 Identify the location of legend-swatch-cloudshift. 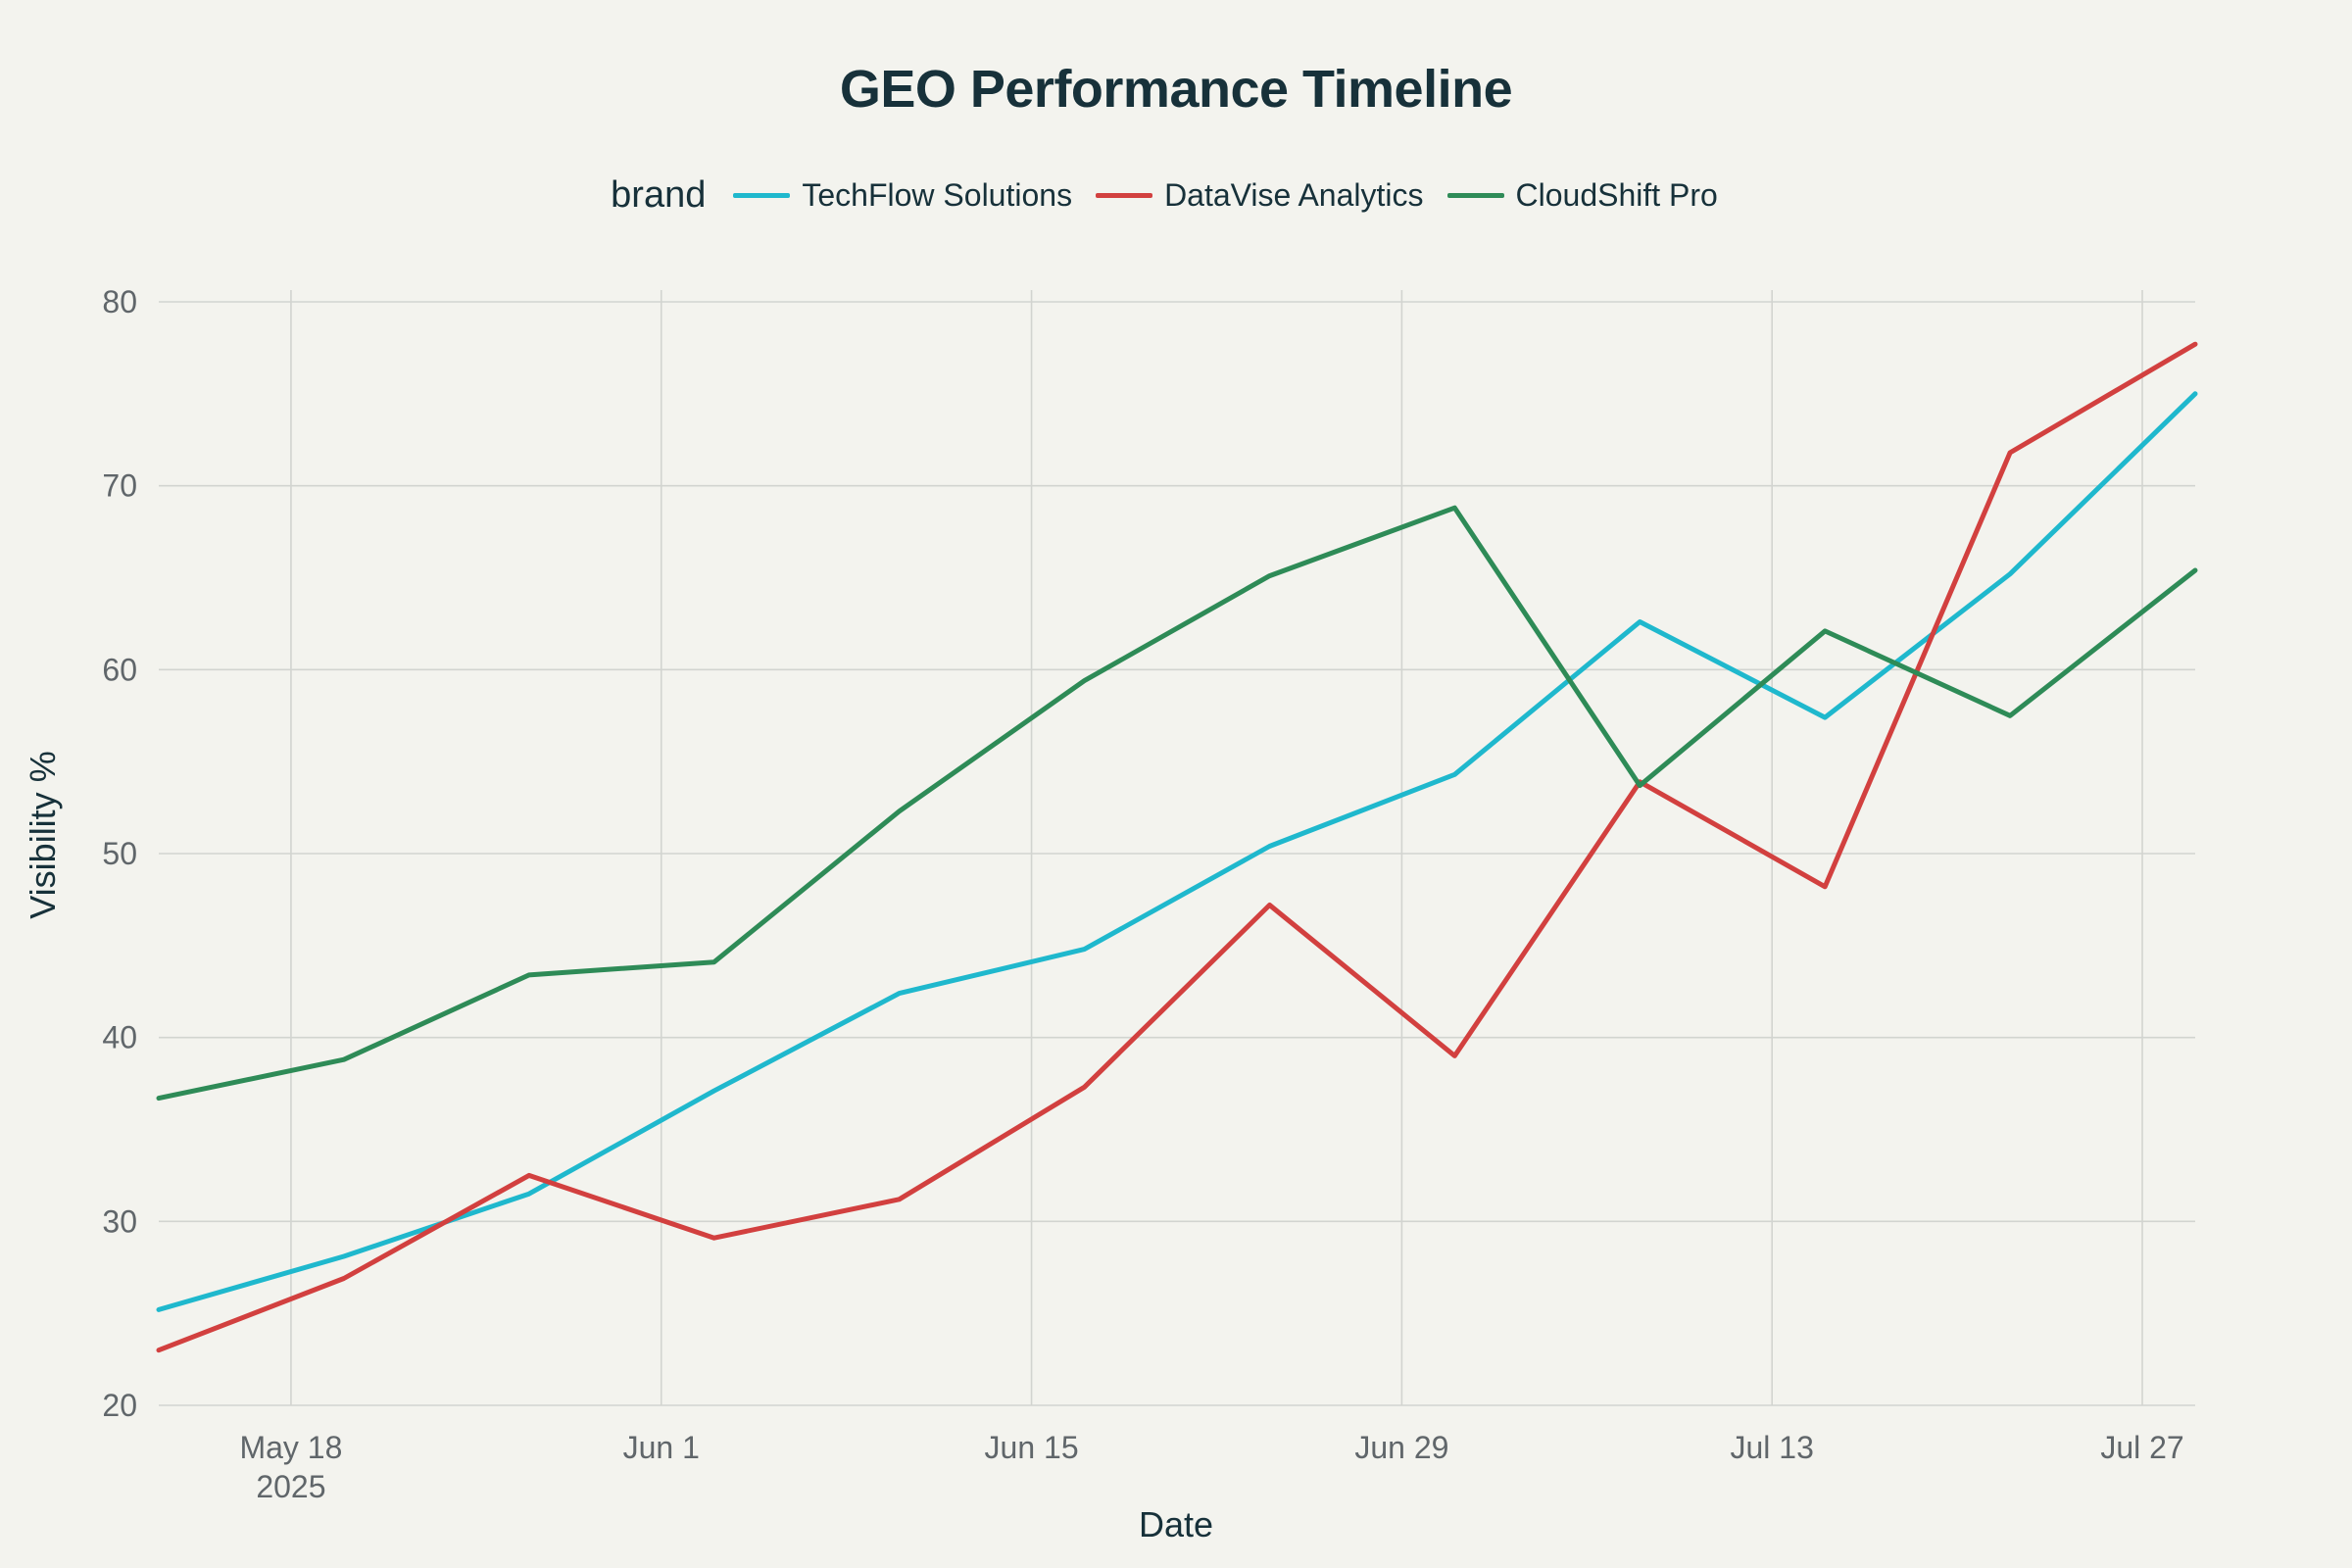
(1475, 195).